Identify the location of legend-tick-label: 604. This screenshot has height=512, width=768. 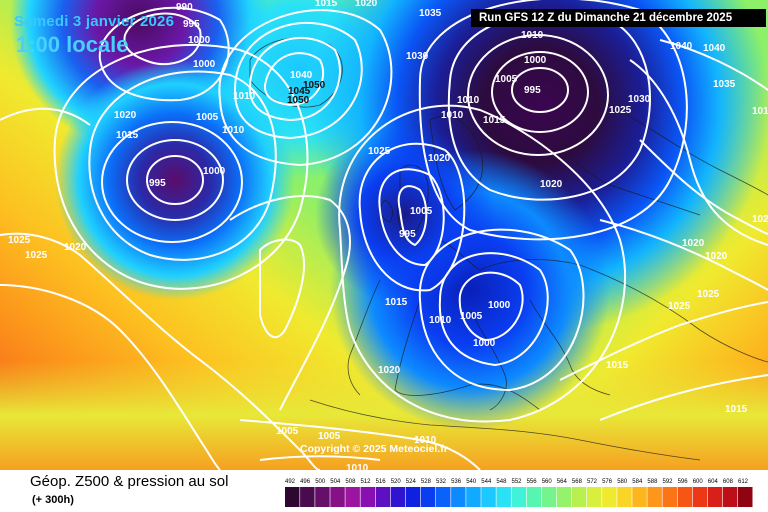
(713, 482).